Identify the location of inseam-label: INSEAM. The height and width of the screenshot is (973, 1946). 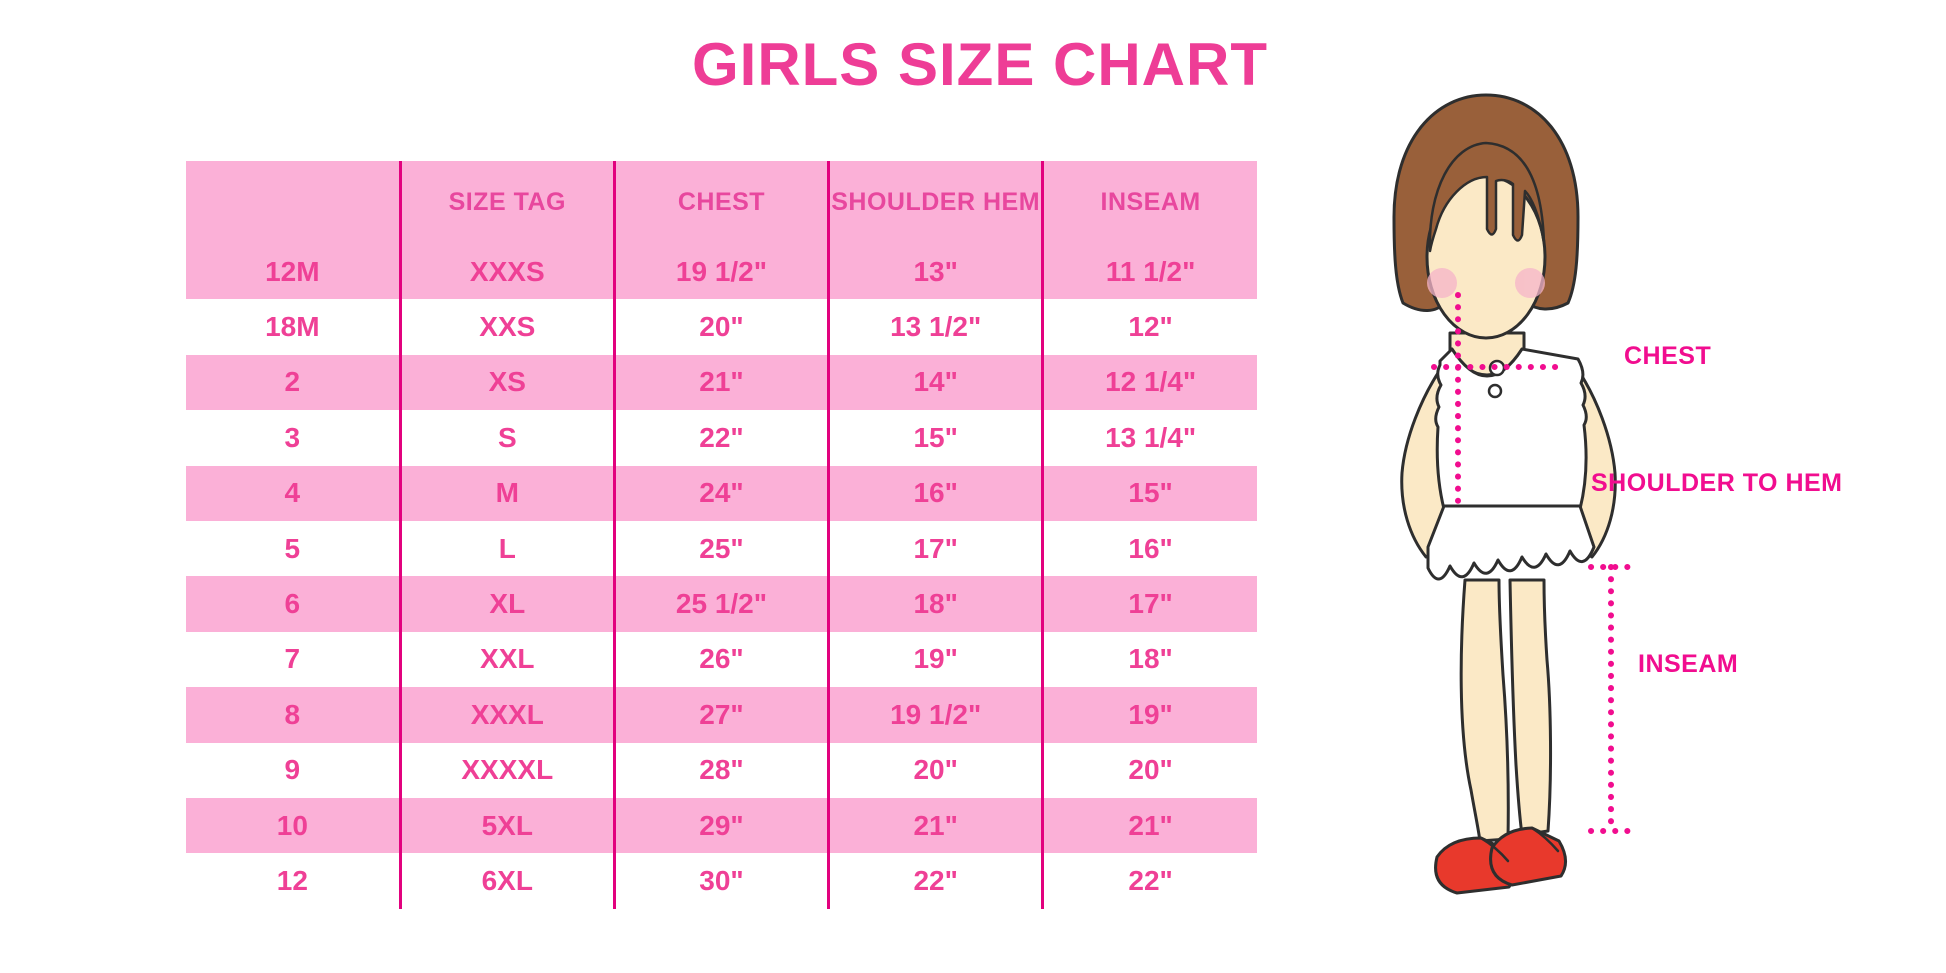
(1688, 664).